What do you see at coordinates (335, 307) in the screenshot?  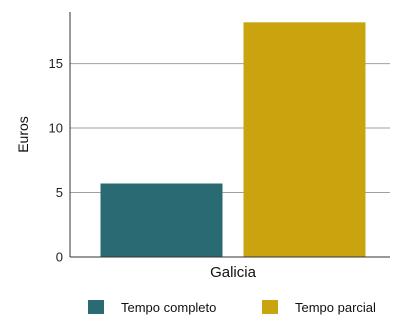 I see `legend-label: Tempo parcial` at bounding box center [335, 307].